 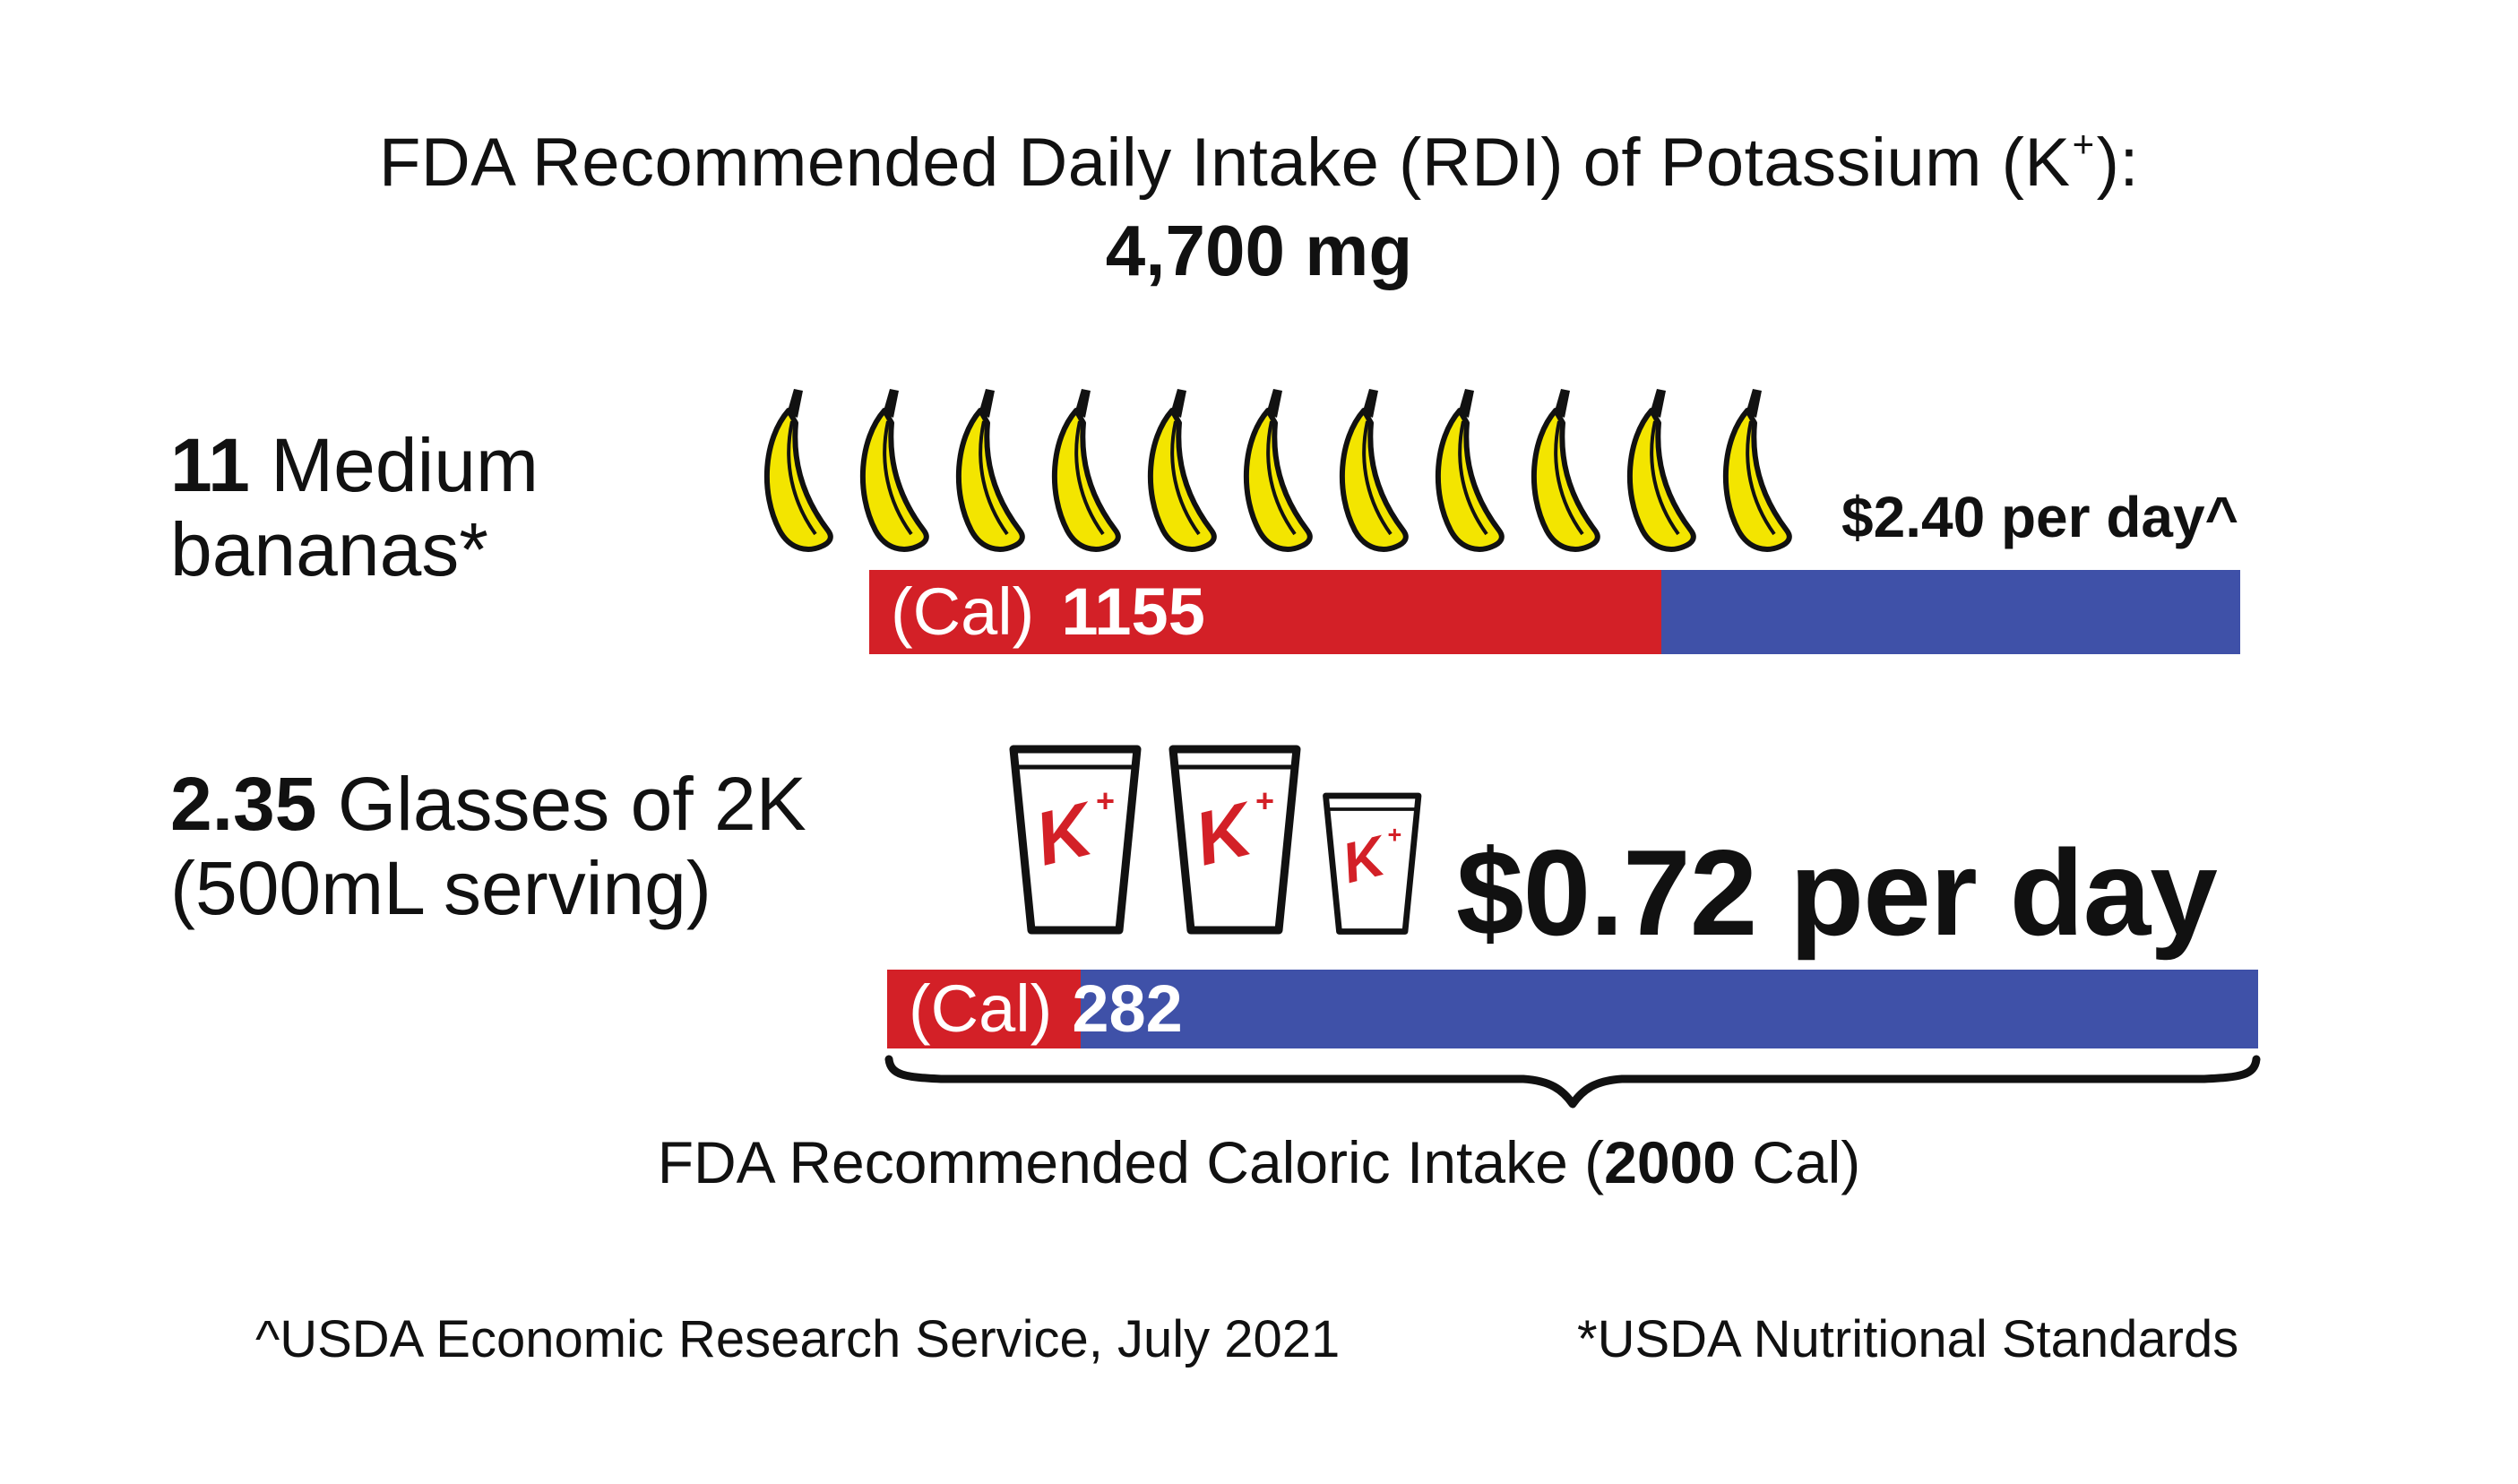 I want to click on row-label-line-2: bananas*, so click(x=329, y=549).